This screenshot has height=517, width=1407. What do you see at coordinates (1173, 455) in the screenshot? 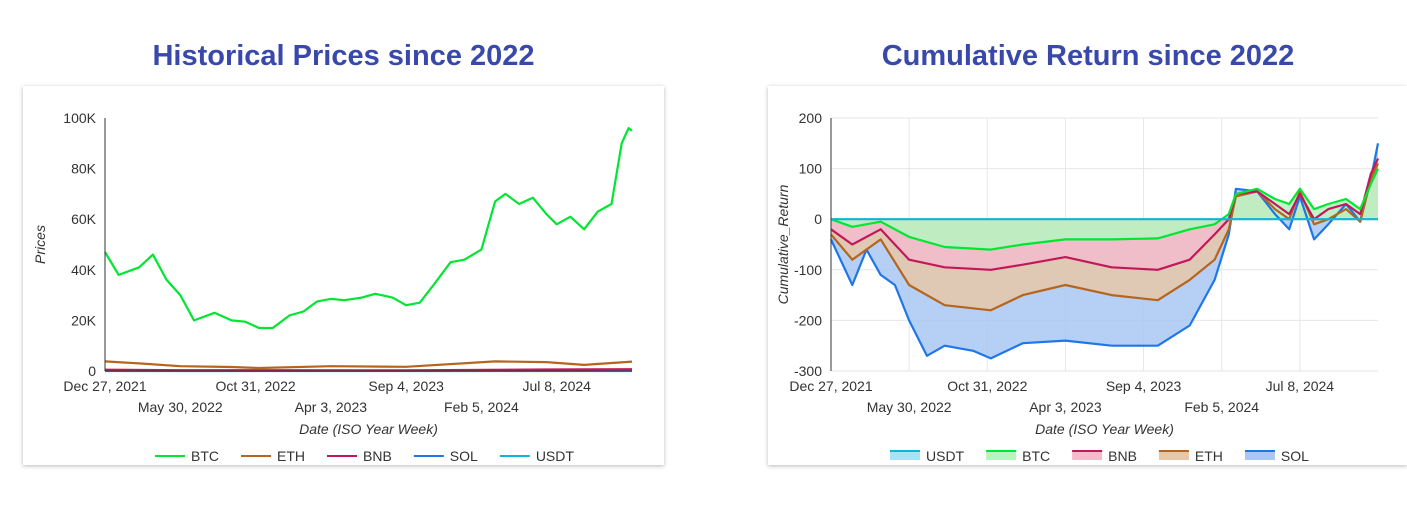
I see `legend-swatch-eth` at bounding box center [1173, 455].